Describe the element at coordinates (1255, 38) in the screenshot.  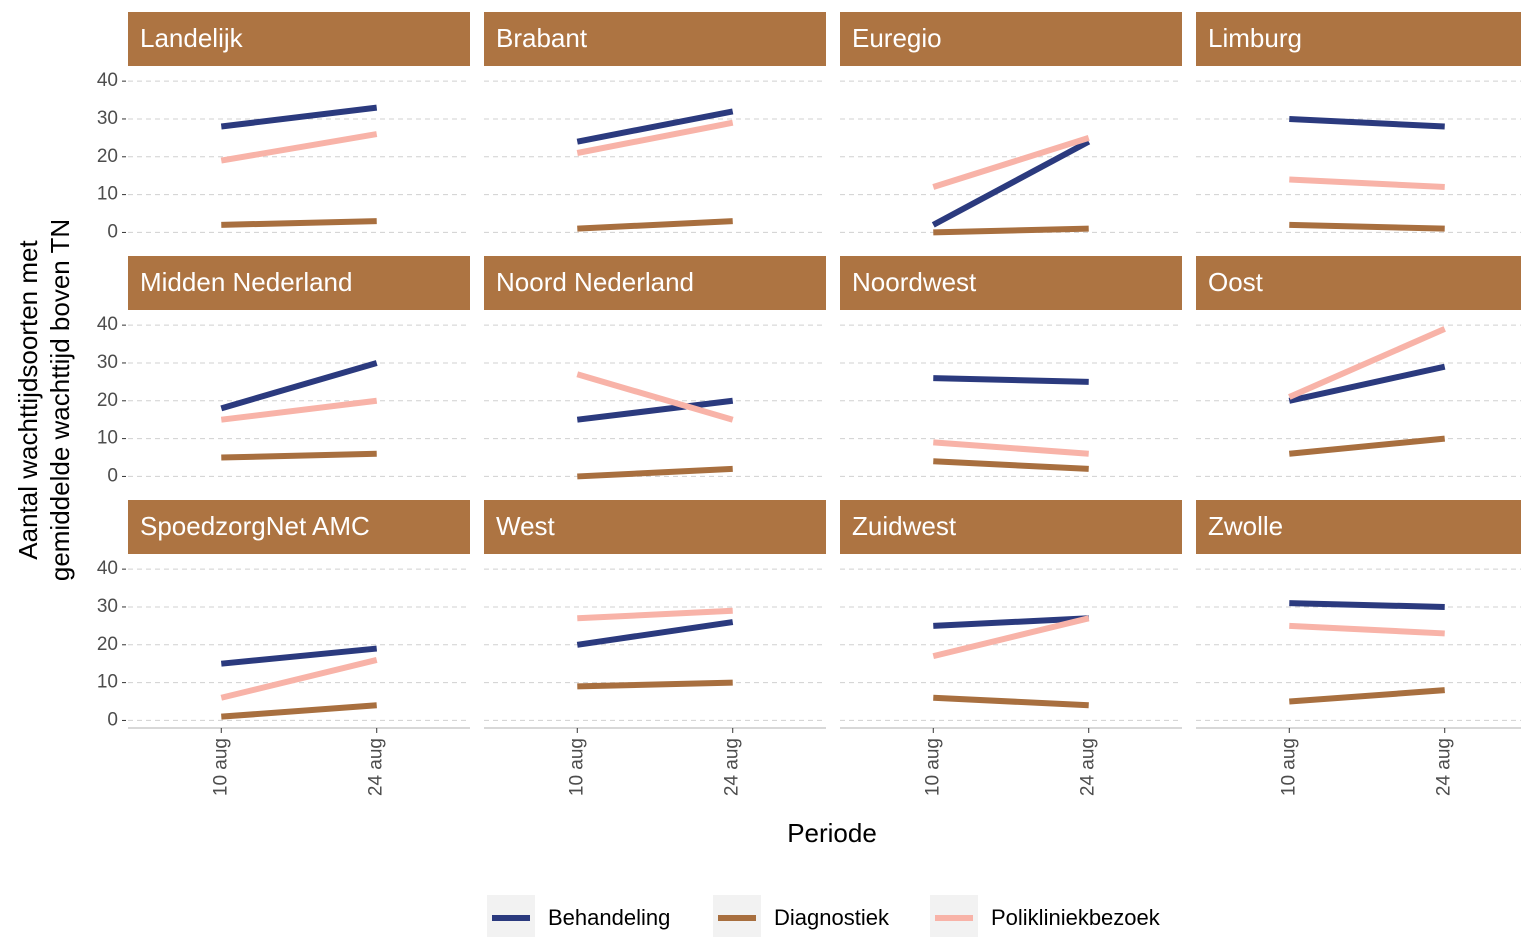
I see `facet-title: Limburg` at that location.